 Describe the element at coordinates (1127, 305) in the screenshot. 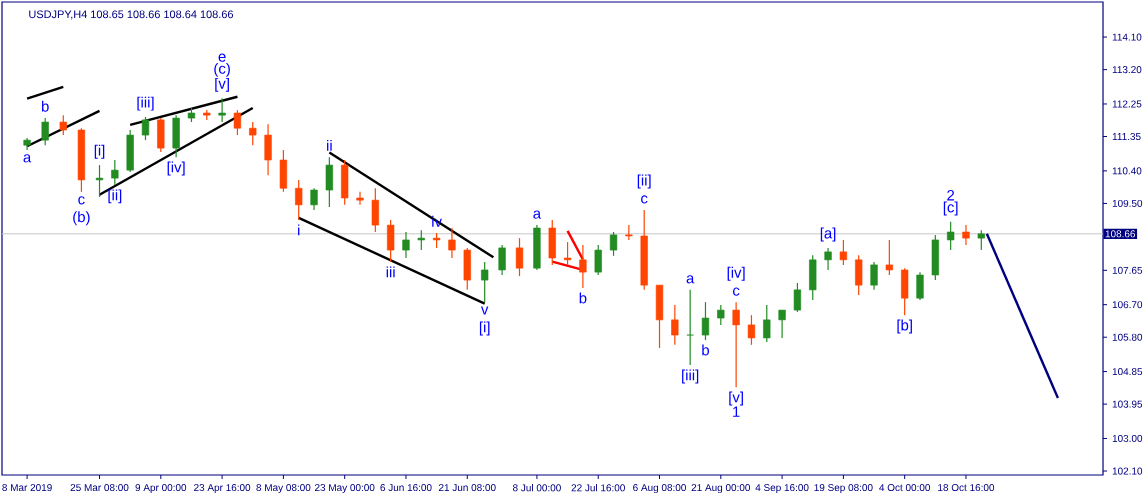

I see `y-tick-label: 106.70` at that location.